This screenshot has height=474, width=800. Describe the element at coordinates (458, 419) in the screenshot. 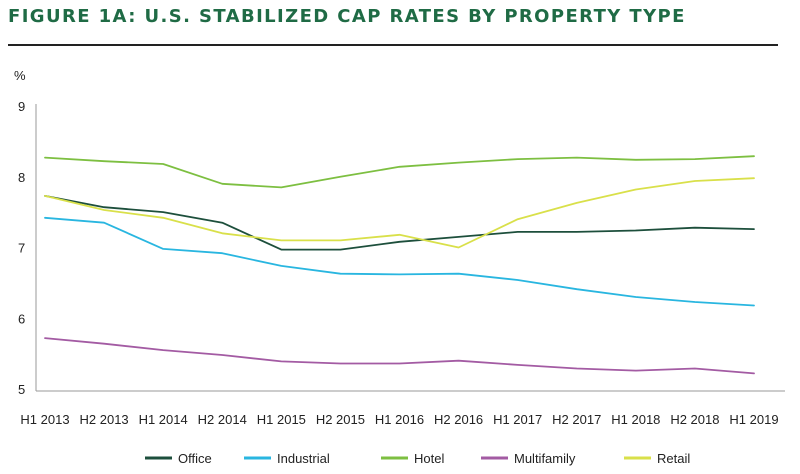

I see `x-tick-label: H2 2016` at that location.